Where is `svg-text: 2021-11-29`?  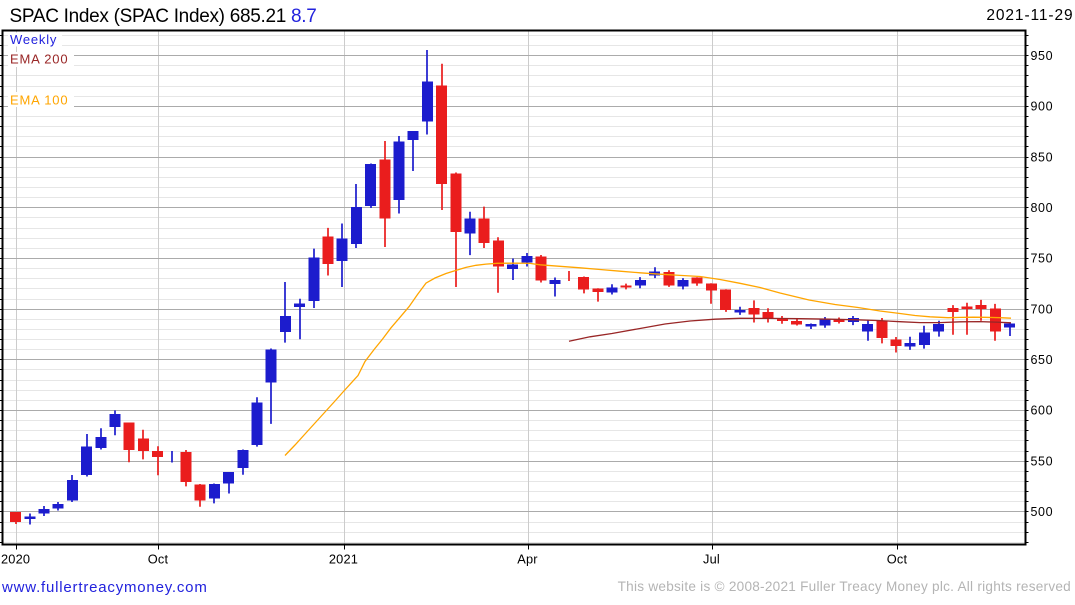
svg-text: 2021-11-29 is located at coordinates (1029, 15).